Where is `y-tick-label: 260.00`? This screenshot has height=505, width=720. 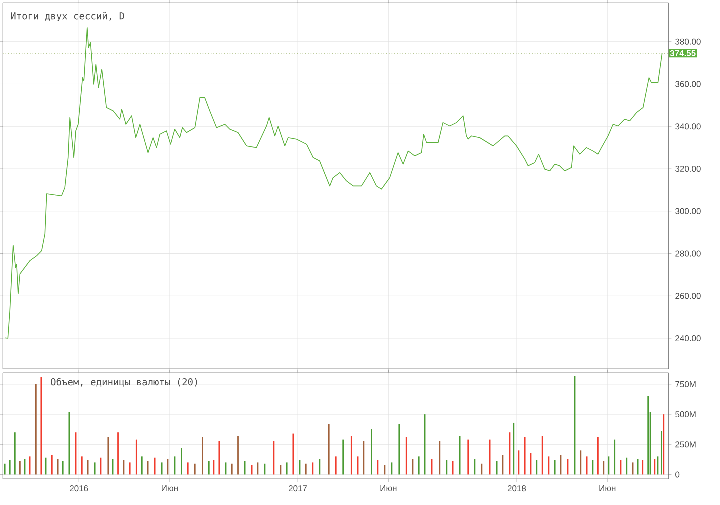 y-tick-label: 260.00 is located at coordinates (688, 296).